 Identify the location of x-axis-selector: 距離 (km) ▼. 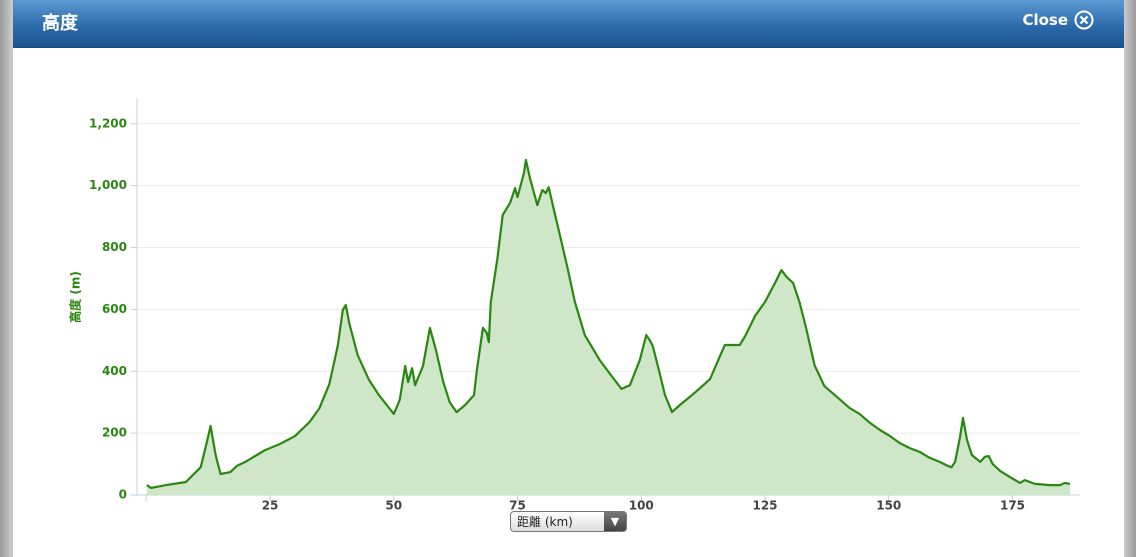
(568, 521).